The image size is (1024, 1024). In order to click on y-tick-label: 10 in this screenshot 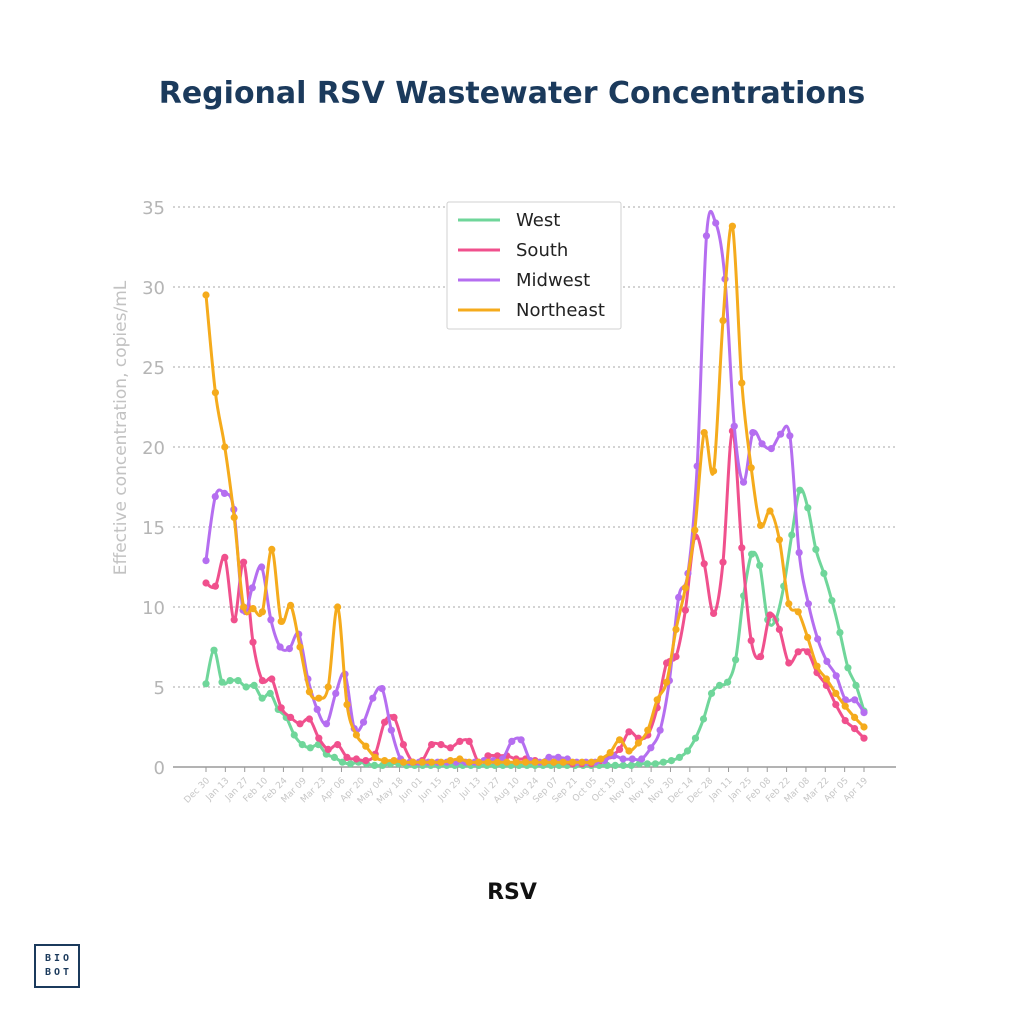, I will do `click(153, 608)`.